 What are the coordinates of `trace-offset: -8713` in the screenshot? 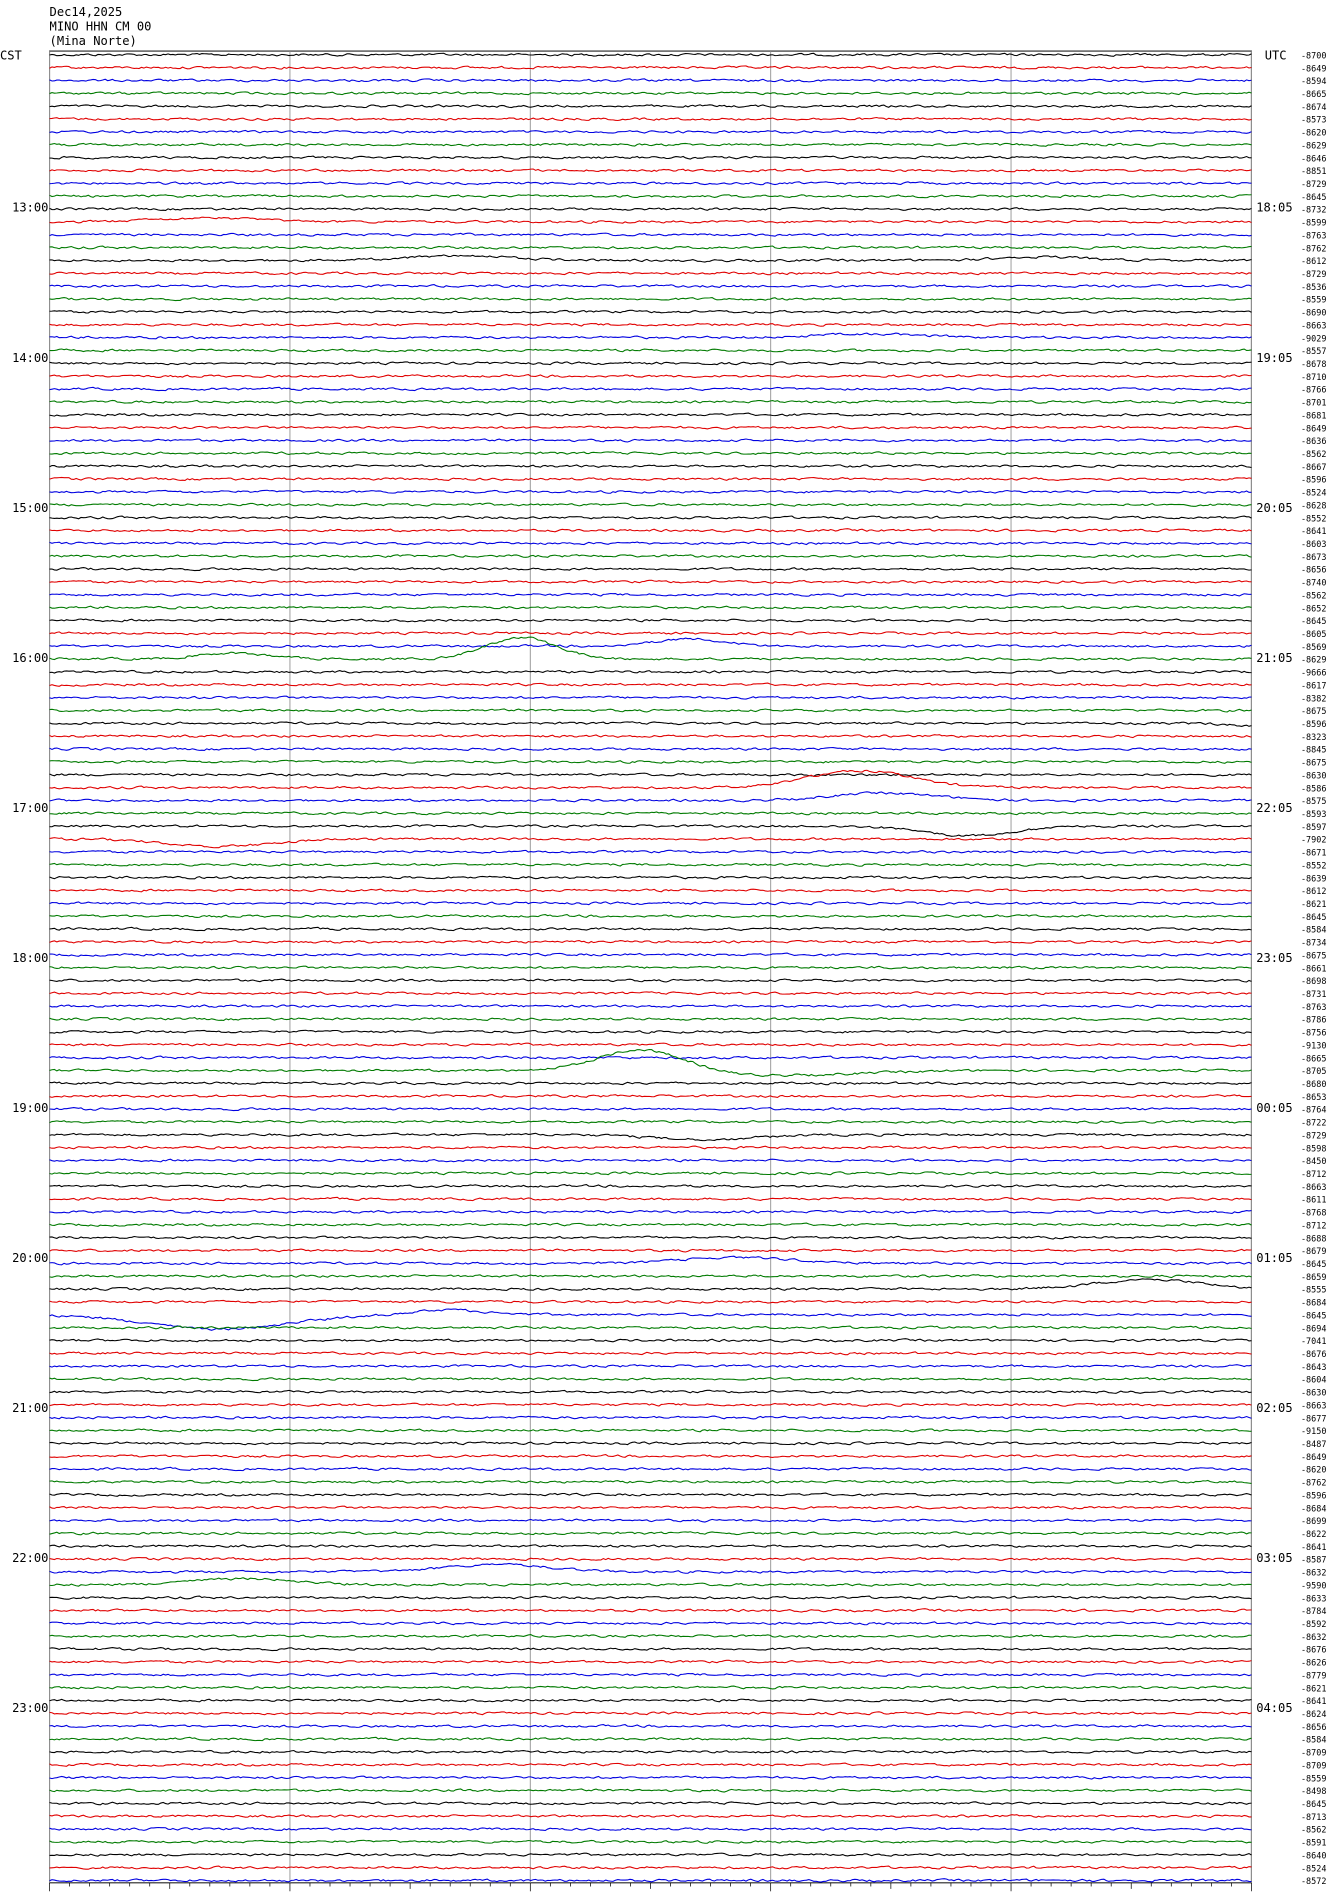 It's located at (1313, 1817).